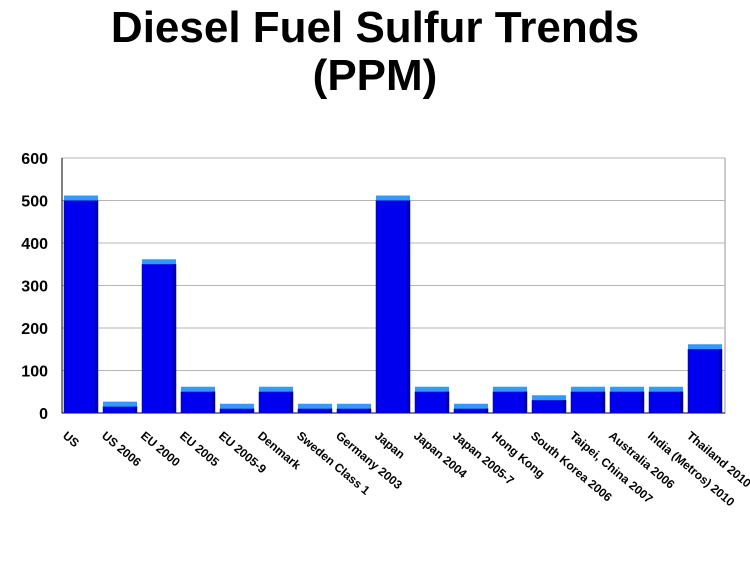  I want to click on y-tick-label: 200, so click(34, 329).